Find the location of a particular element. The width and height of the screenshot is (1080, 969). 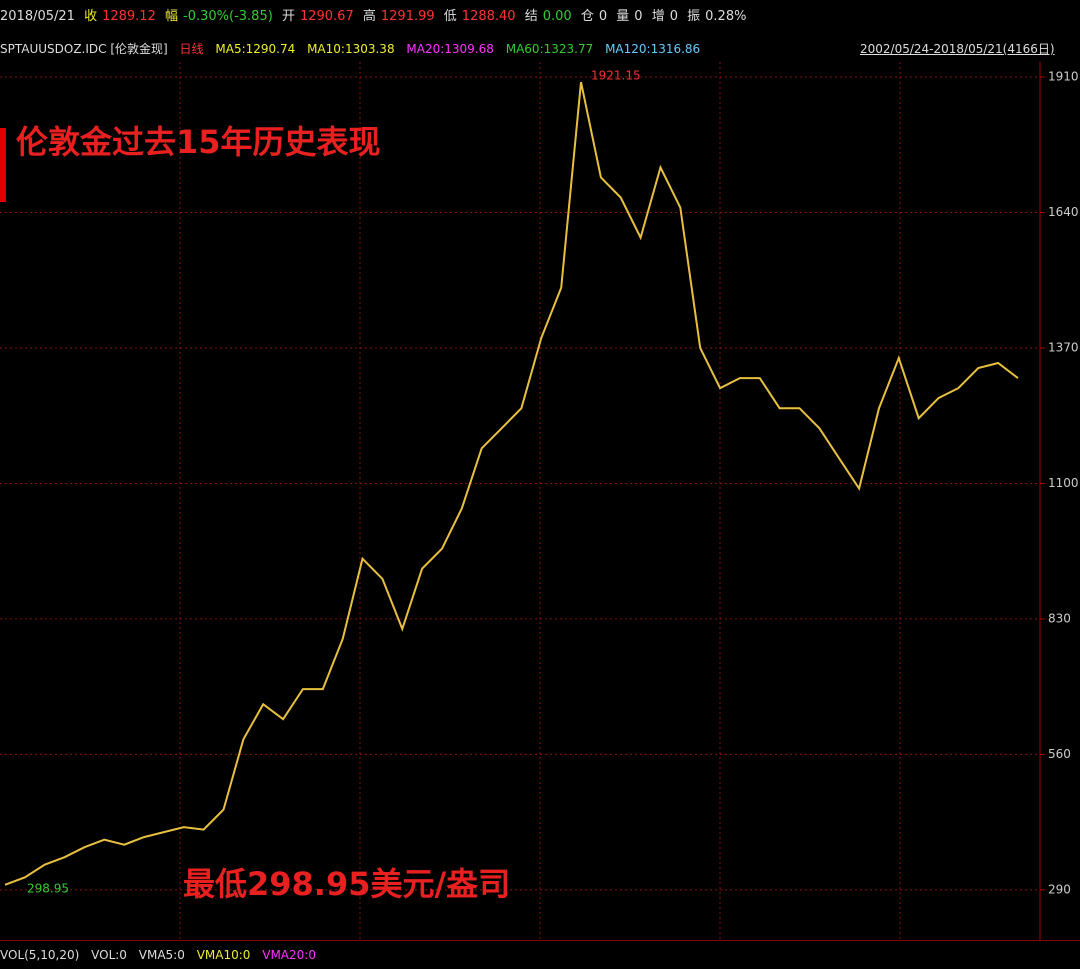

high-label: 1921.15 is located at coordinates (616, 76).